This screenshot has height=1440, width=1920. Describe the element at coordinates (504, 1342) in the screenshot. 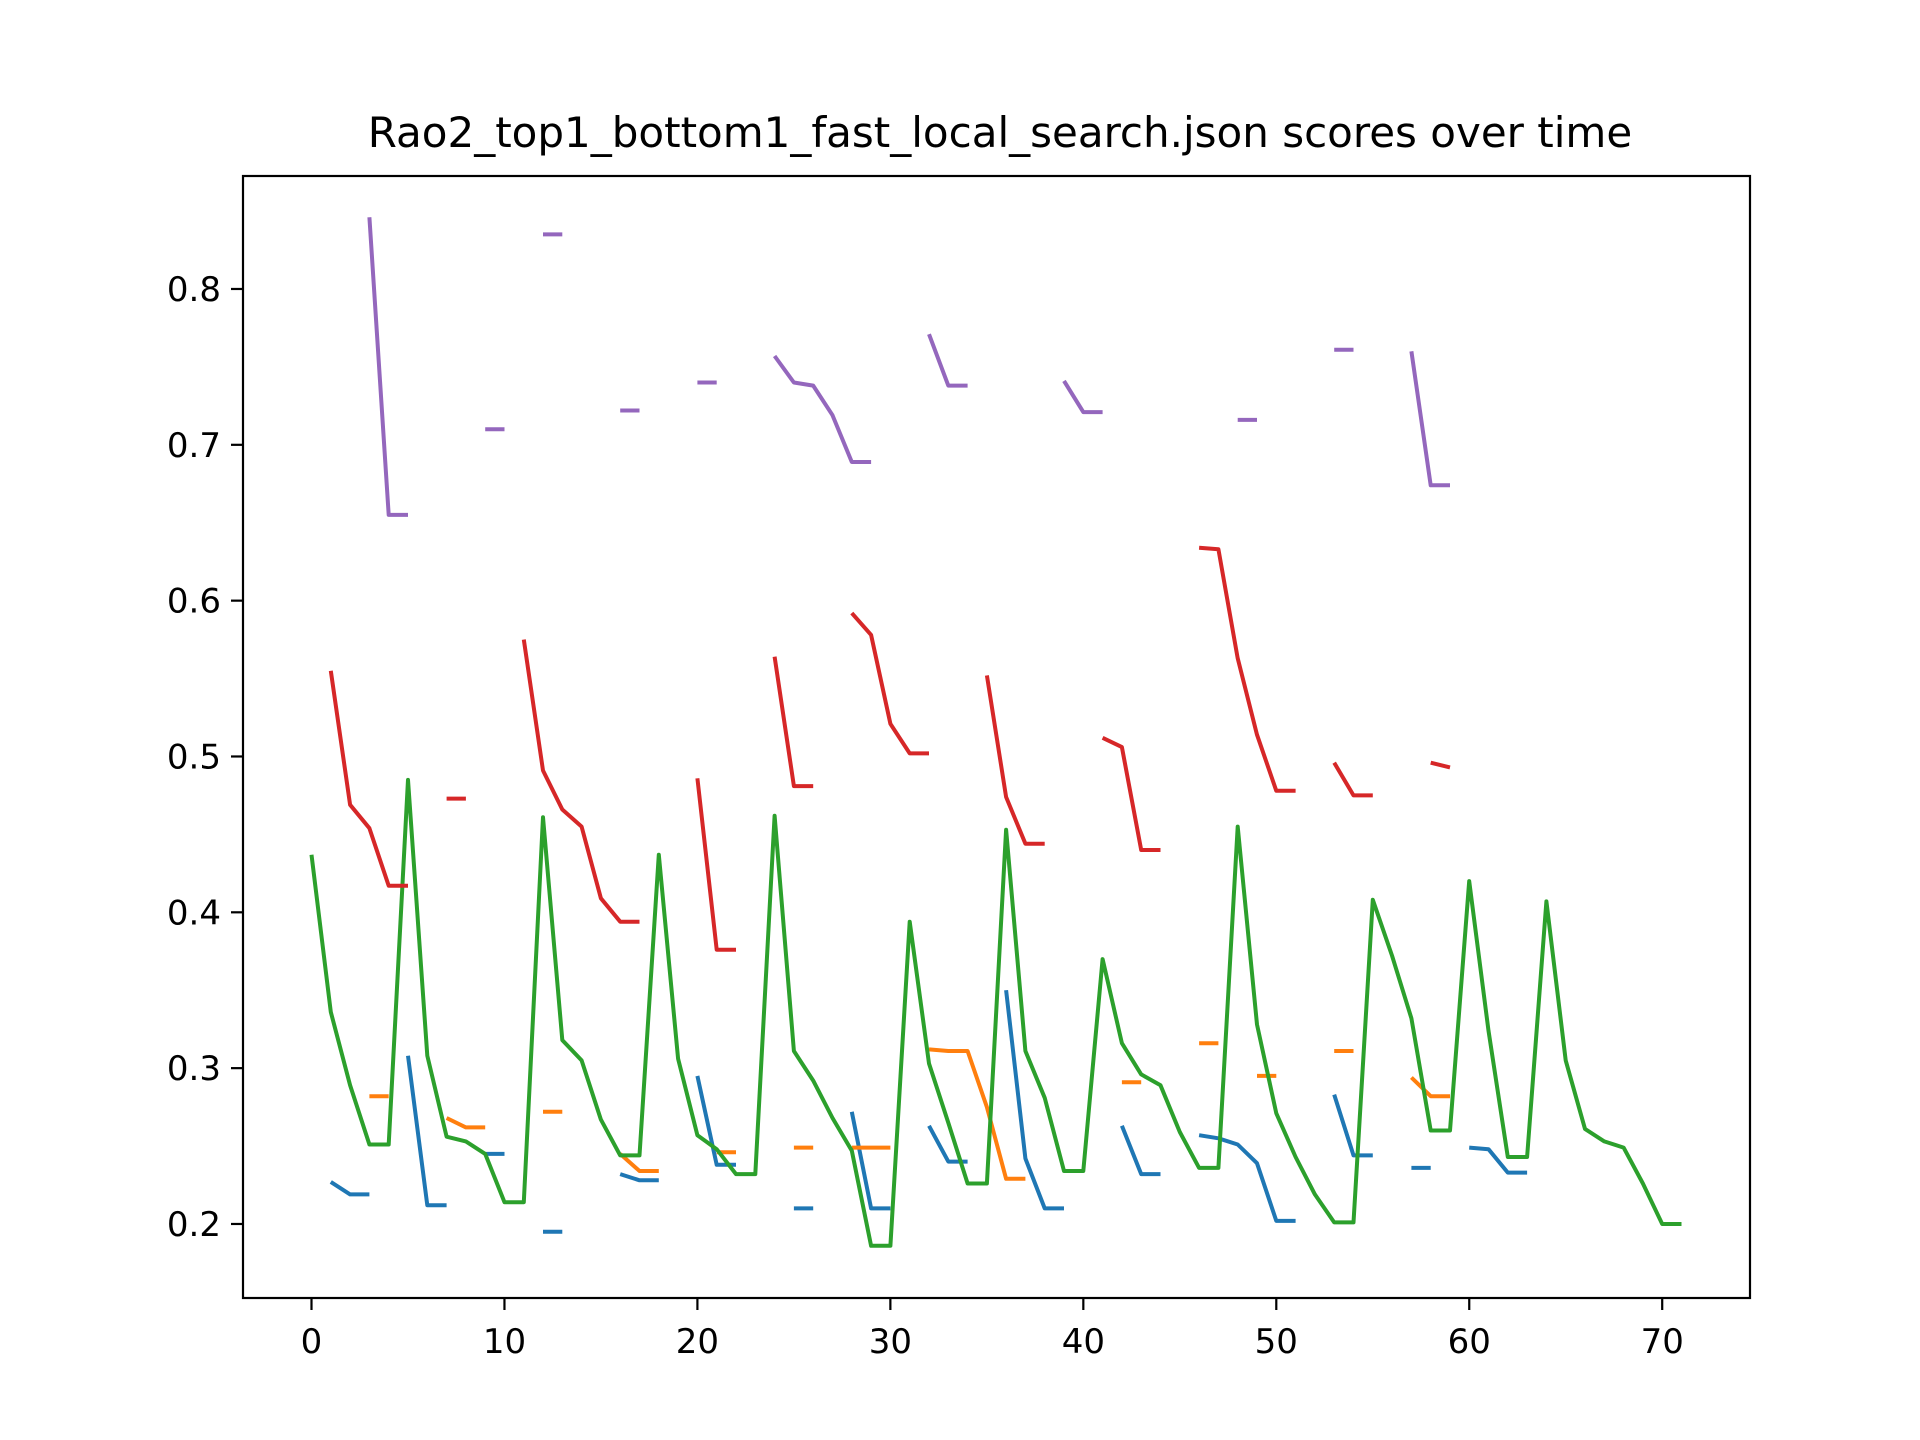

I see `x-tick-label: 10` at that location.